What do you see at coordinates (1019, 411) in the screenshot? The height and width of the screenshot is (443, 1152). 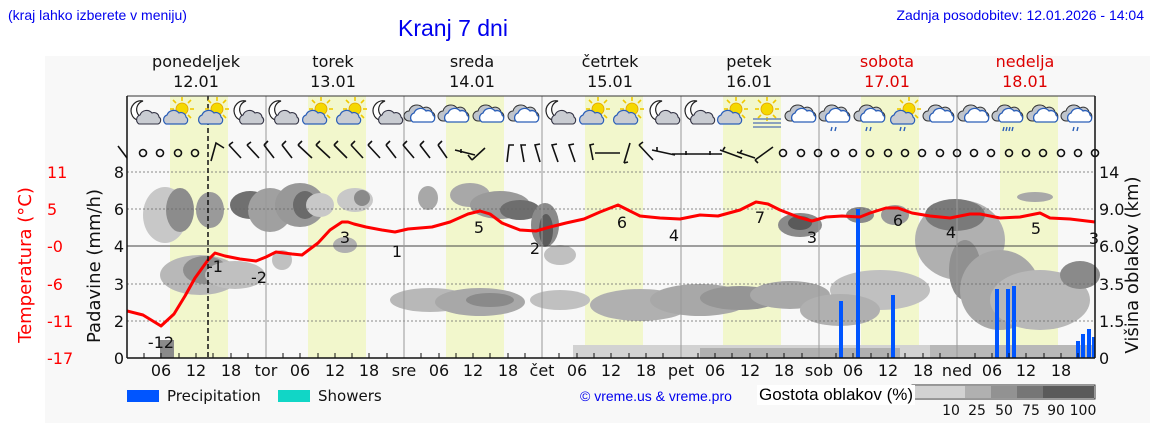 I see `cloud-density-scale-labels: 10 25 50 75 90 100` at bounding box center [1019, 411].